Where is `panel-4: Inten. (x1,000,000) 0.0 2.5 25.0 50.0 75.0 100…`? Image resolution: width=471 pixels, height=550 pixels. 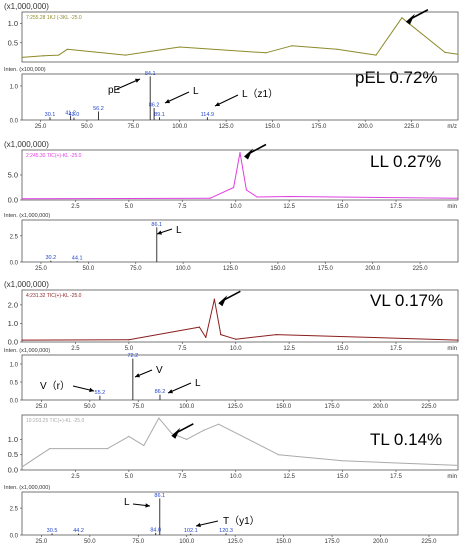 panel-4: Inten. (x1,000,000) 0.0 2.5 25.0 50.0 75.0 100… is located at coordinates (231, 242).